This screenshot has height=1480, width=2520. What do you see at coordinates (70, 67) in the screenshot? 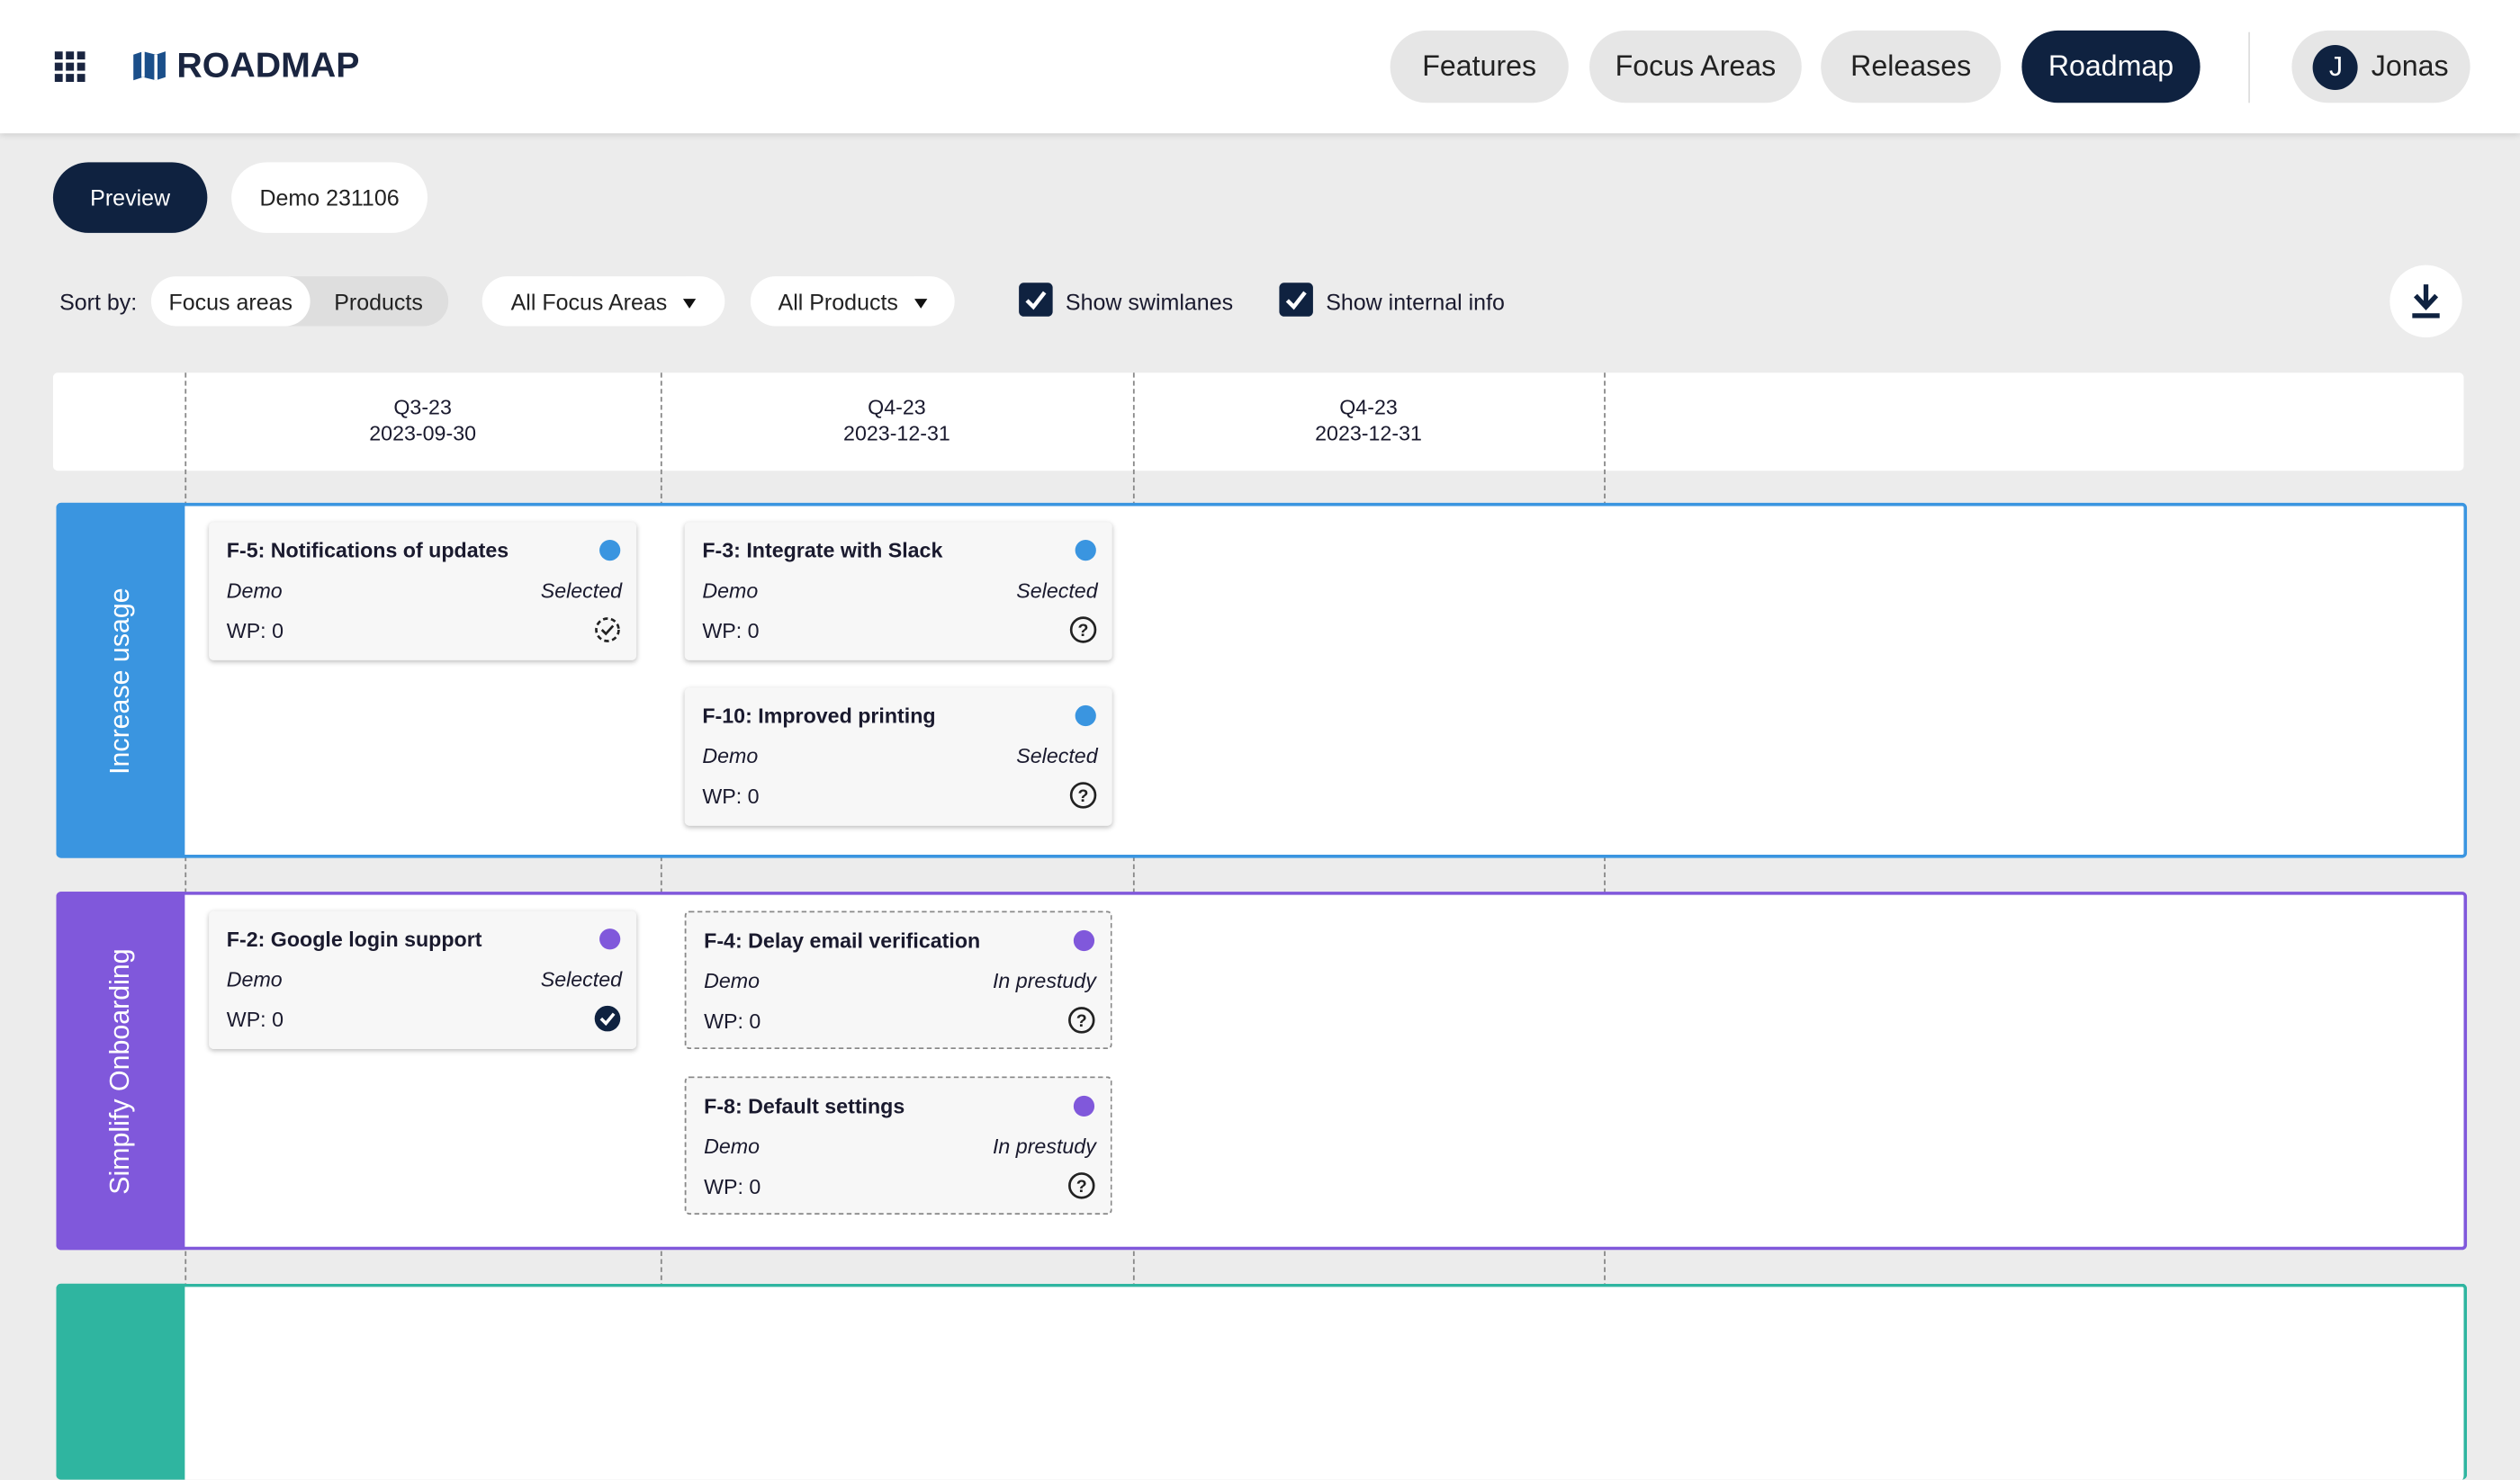
I see `apps-icon` at bounding box center [70, 67].